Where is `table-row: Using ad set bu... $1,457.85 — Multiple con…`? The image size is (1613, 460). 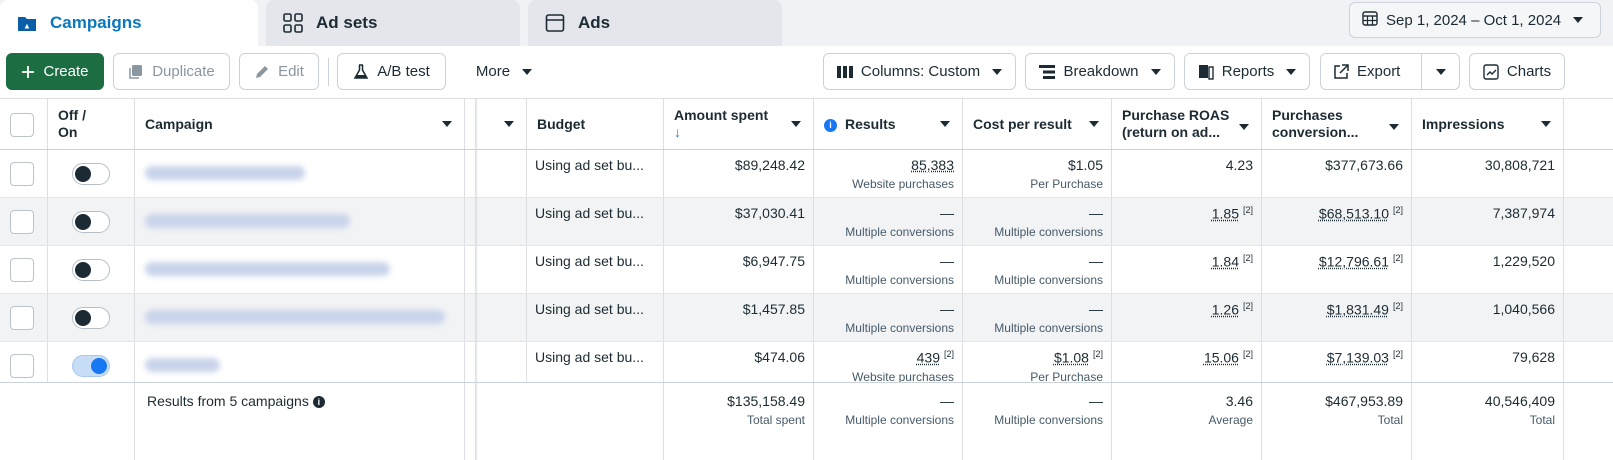
table-row: Using ad set bu... $1,457.85 — Multiple con… is located at coordinates (806, 318).